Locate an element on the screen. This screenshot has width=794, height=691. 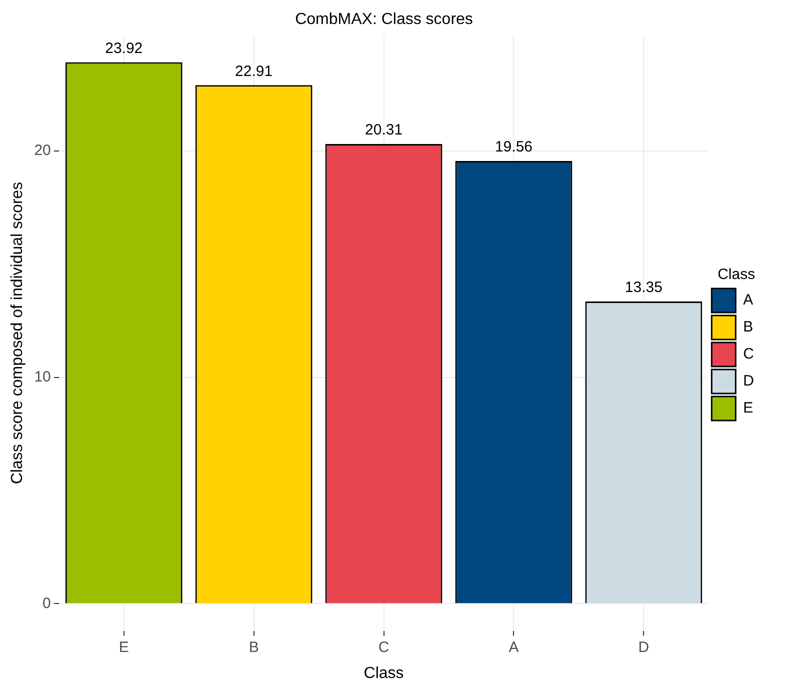
y-tick-label: 0 is located at coordinates (46, 603).